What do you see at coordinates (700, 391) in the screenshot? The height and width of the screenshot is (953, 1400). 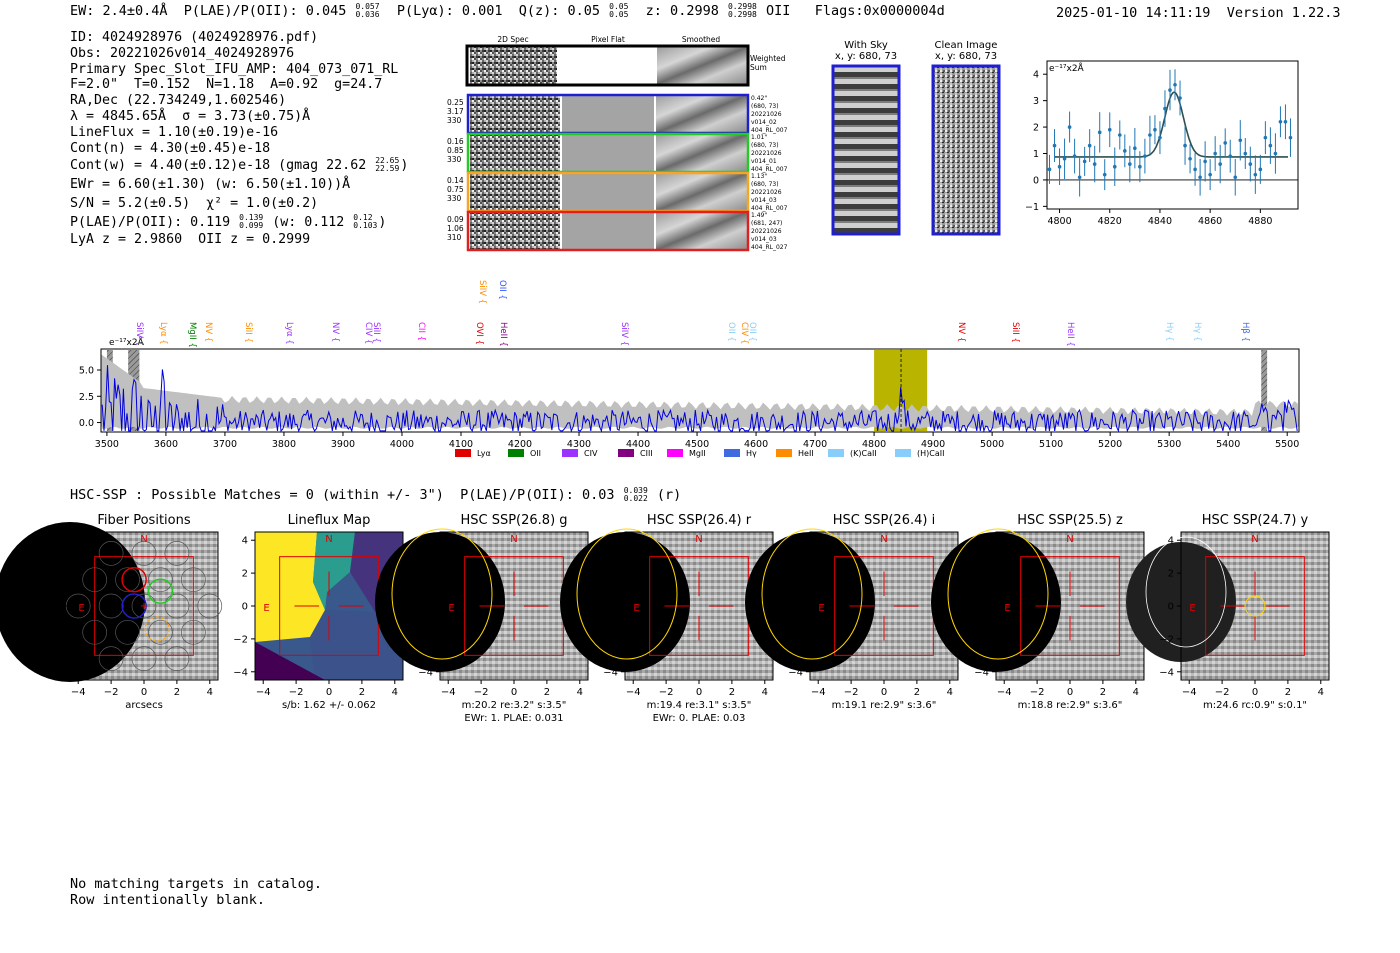 I see `error-band` at bounding box center [700, 391].